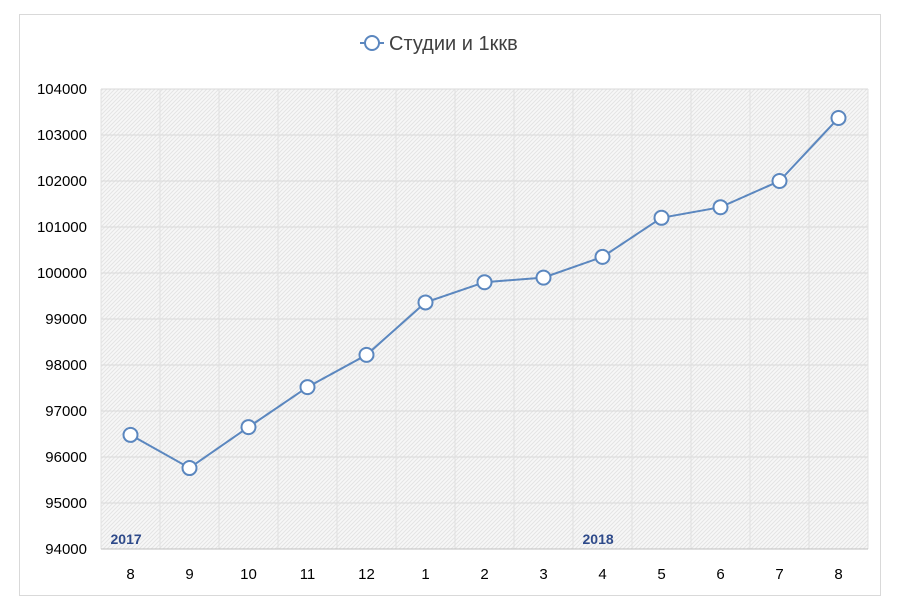 Image resolution: width=900 pixels, height=611 pixels. What do you see at coordinates (66, 549) in the screenshot?
I see `y-tick-label: 94000` at bounding box center [66, 549].